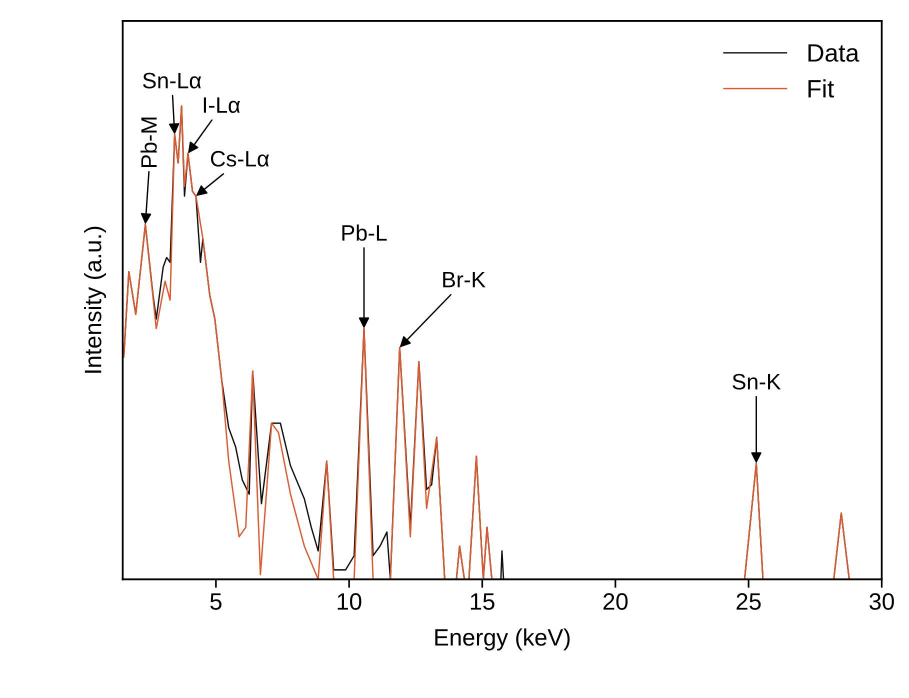 The height and width of the screenshot is (698, 909). Describe the element at coordinates (239, 158) in the screenshot. I see `annotation: Cs-Lα` at that location.